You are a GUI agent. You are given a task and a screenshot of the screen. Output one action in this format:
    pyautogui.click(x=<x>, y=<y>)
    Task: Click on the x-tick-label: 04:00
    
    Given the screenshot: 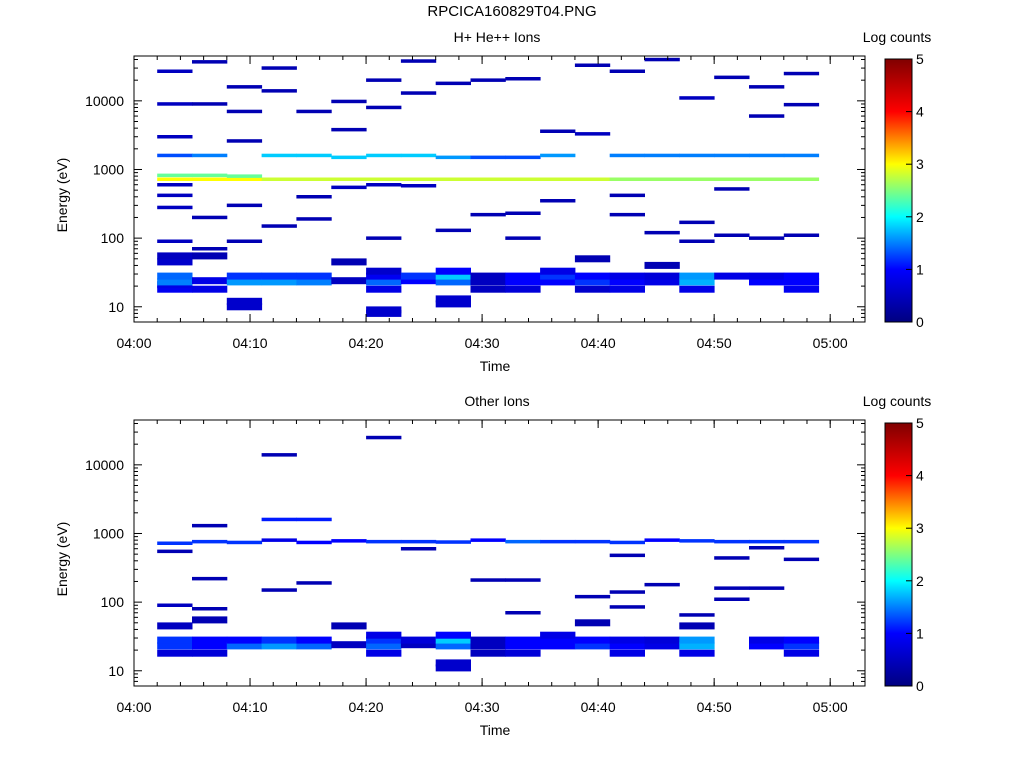 What is the action you would take?
    pyautogui.click(x=133, y=707)
    